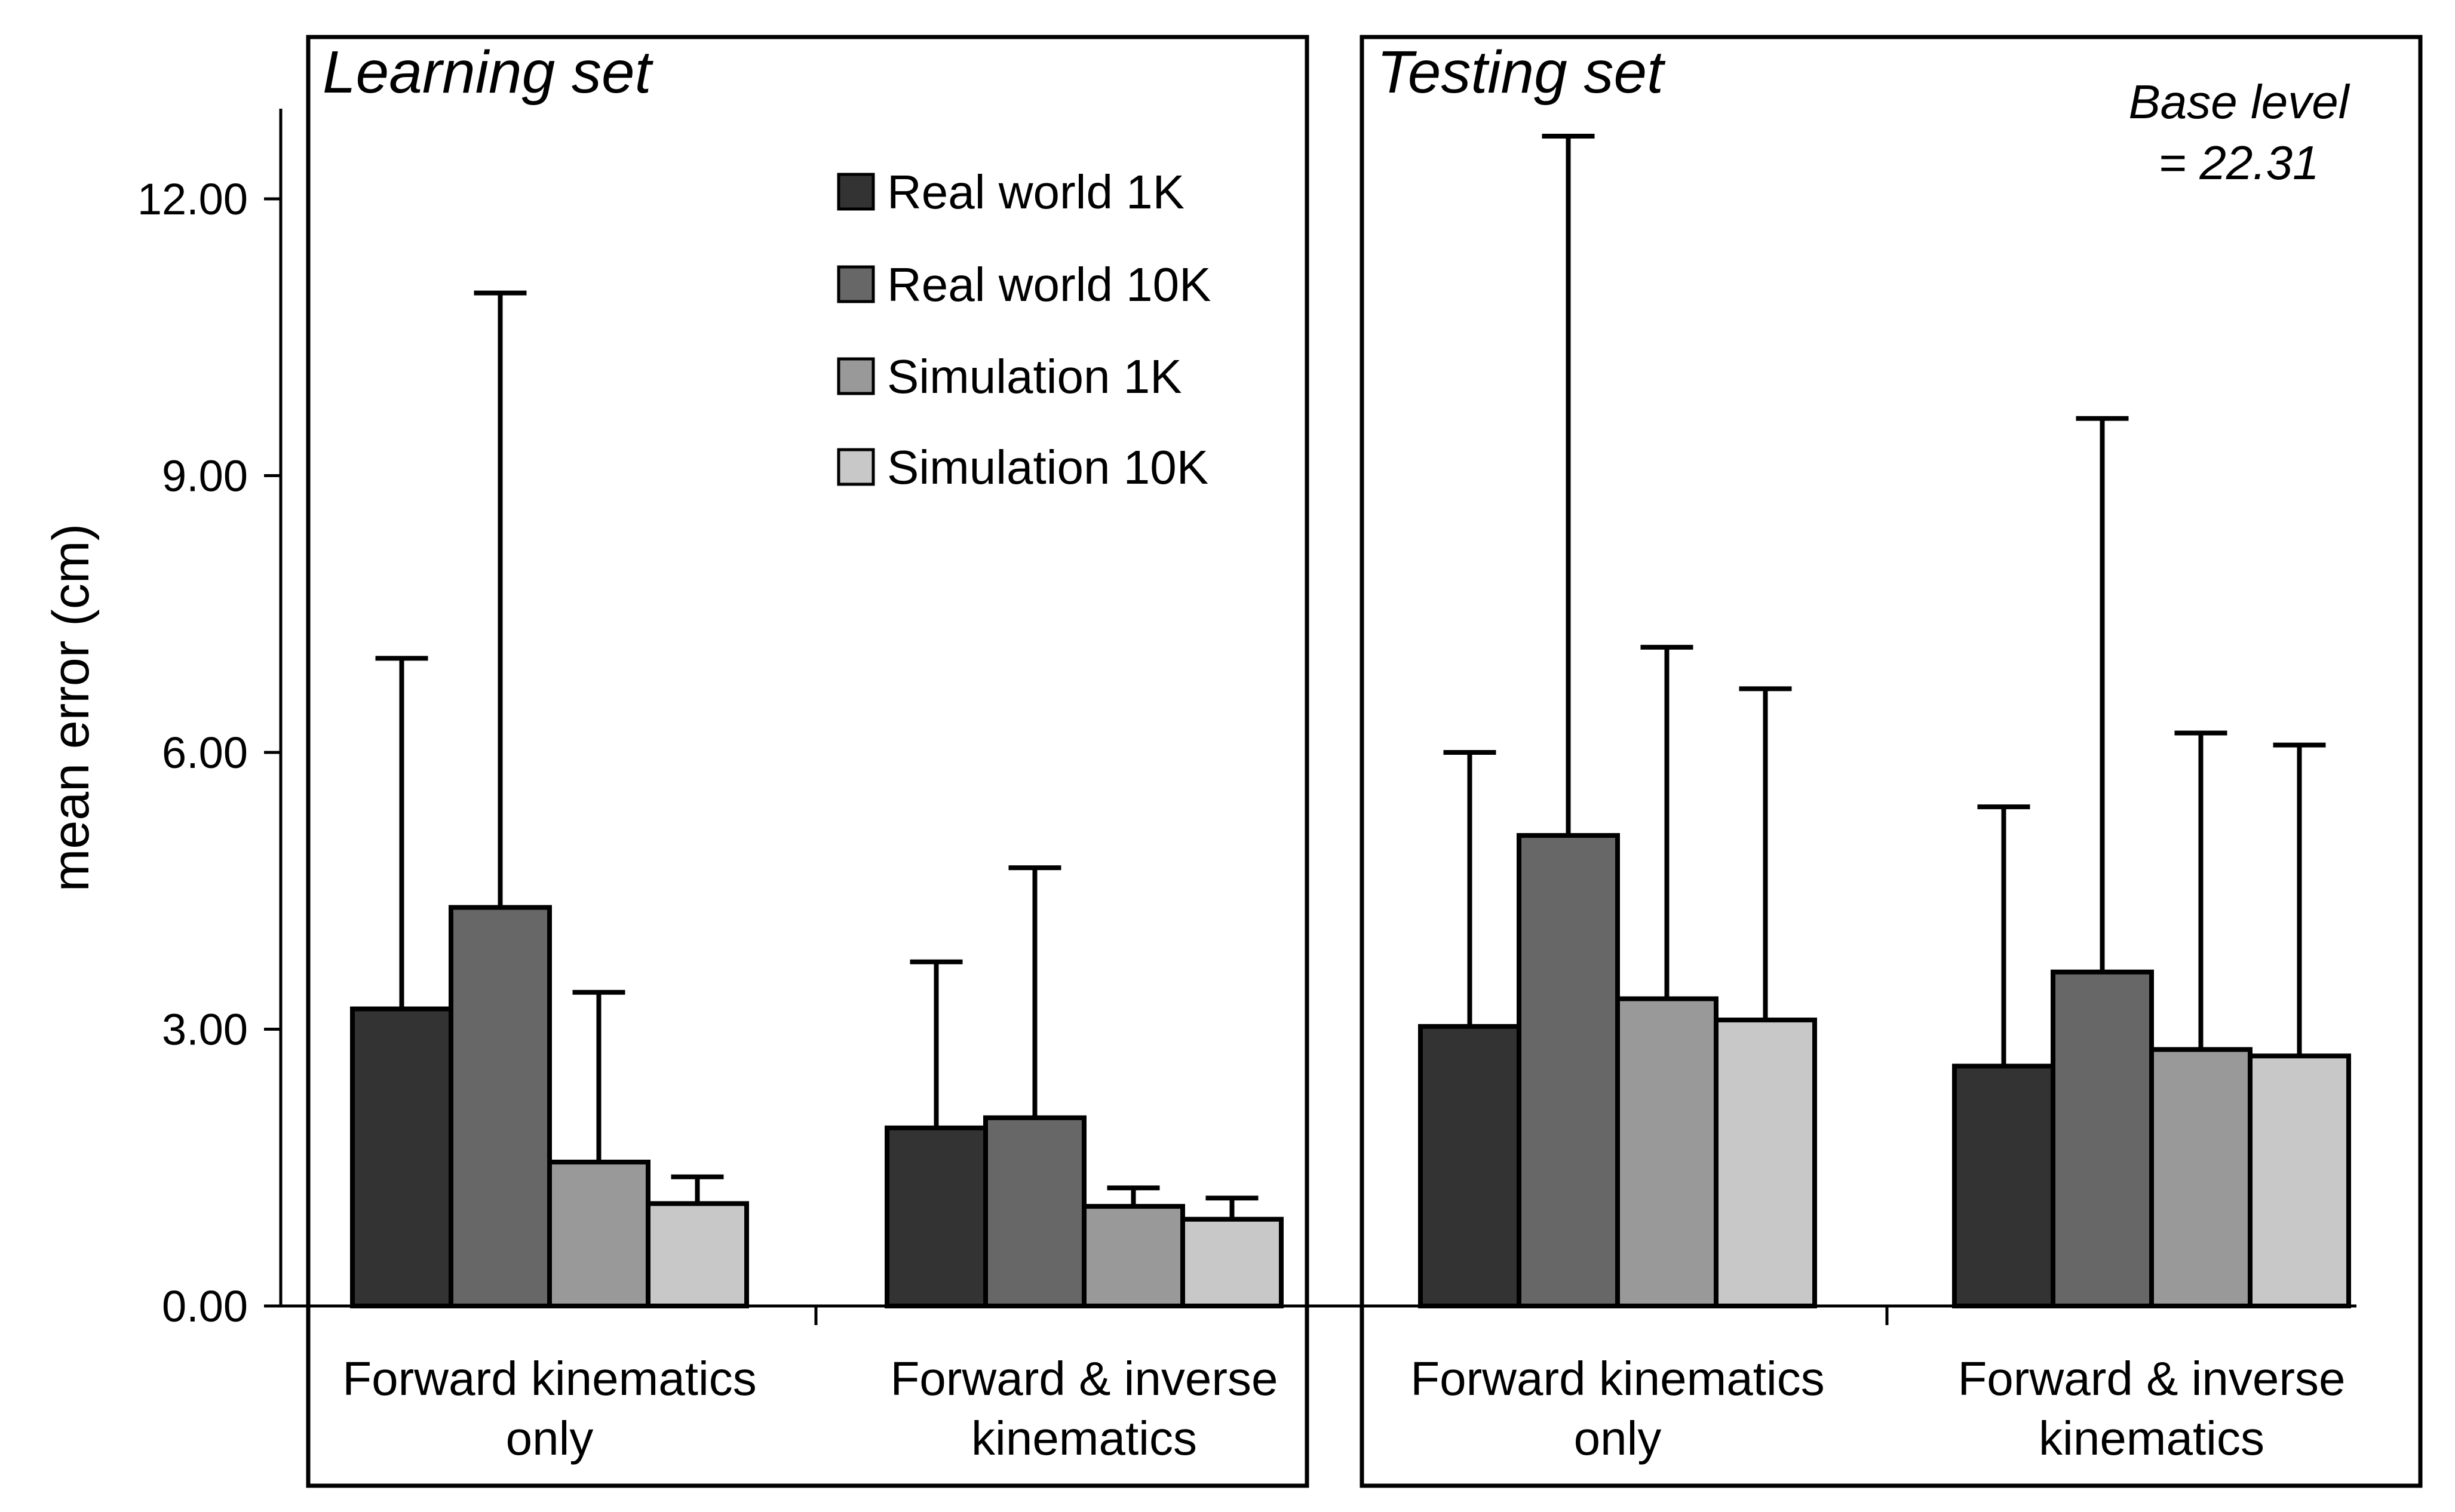 Image resolution: width=2455 pixels, height=1512 pixels. What do you see at coordinates (71, 708) in the screenshot?
I see `y-axis-title: mean error (cm)` at bounding box center [71, 708].